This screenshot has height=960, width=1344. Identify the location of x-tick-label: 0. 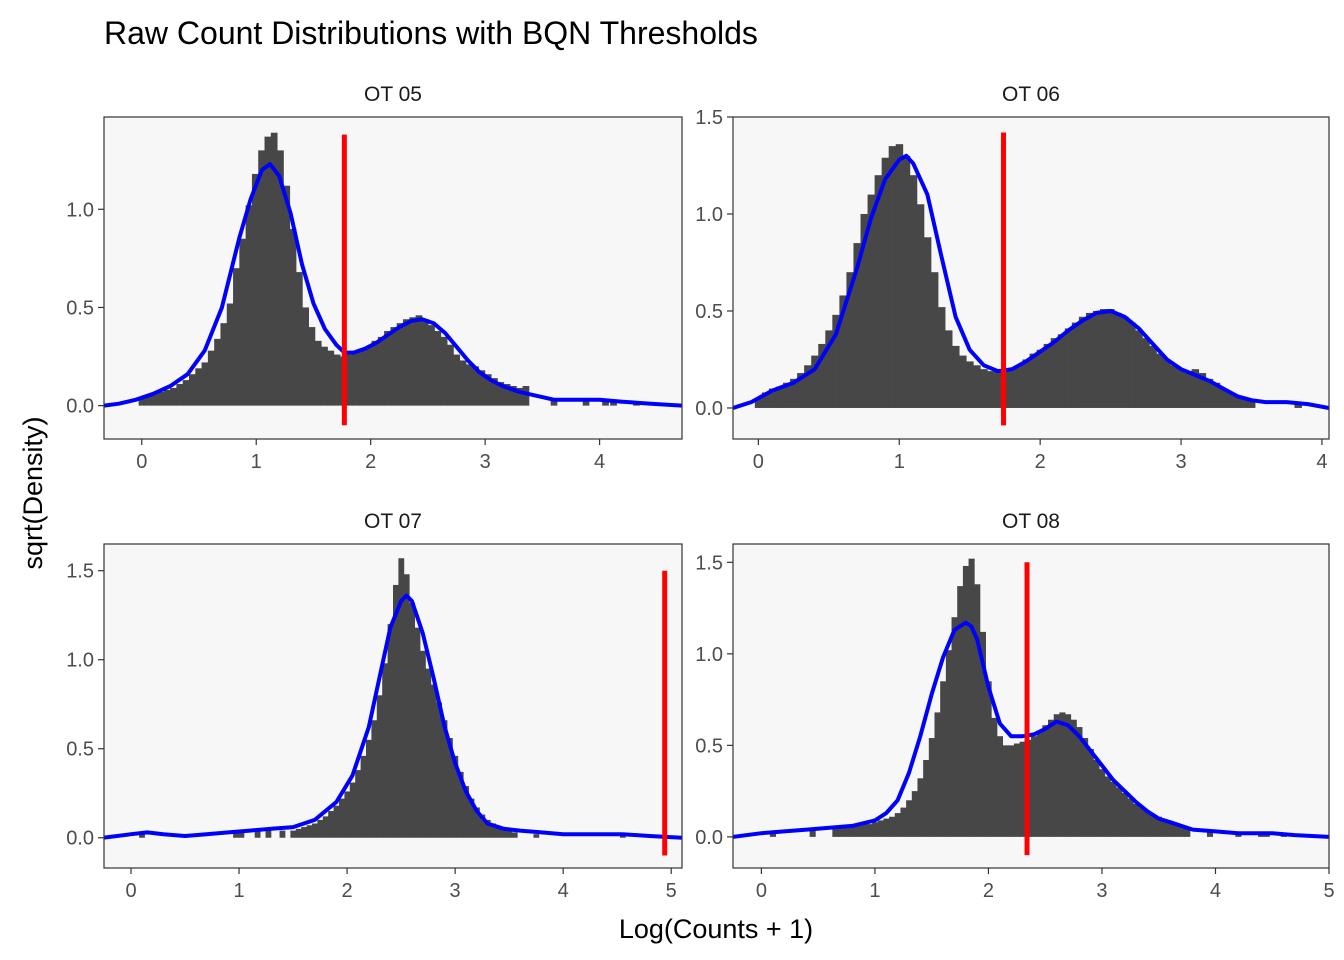
(761, 891).